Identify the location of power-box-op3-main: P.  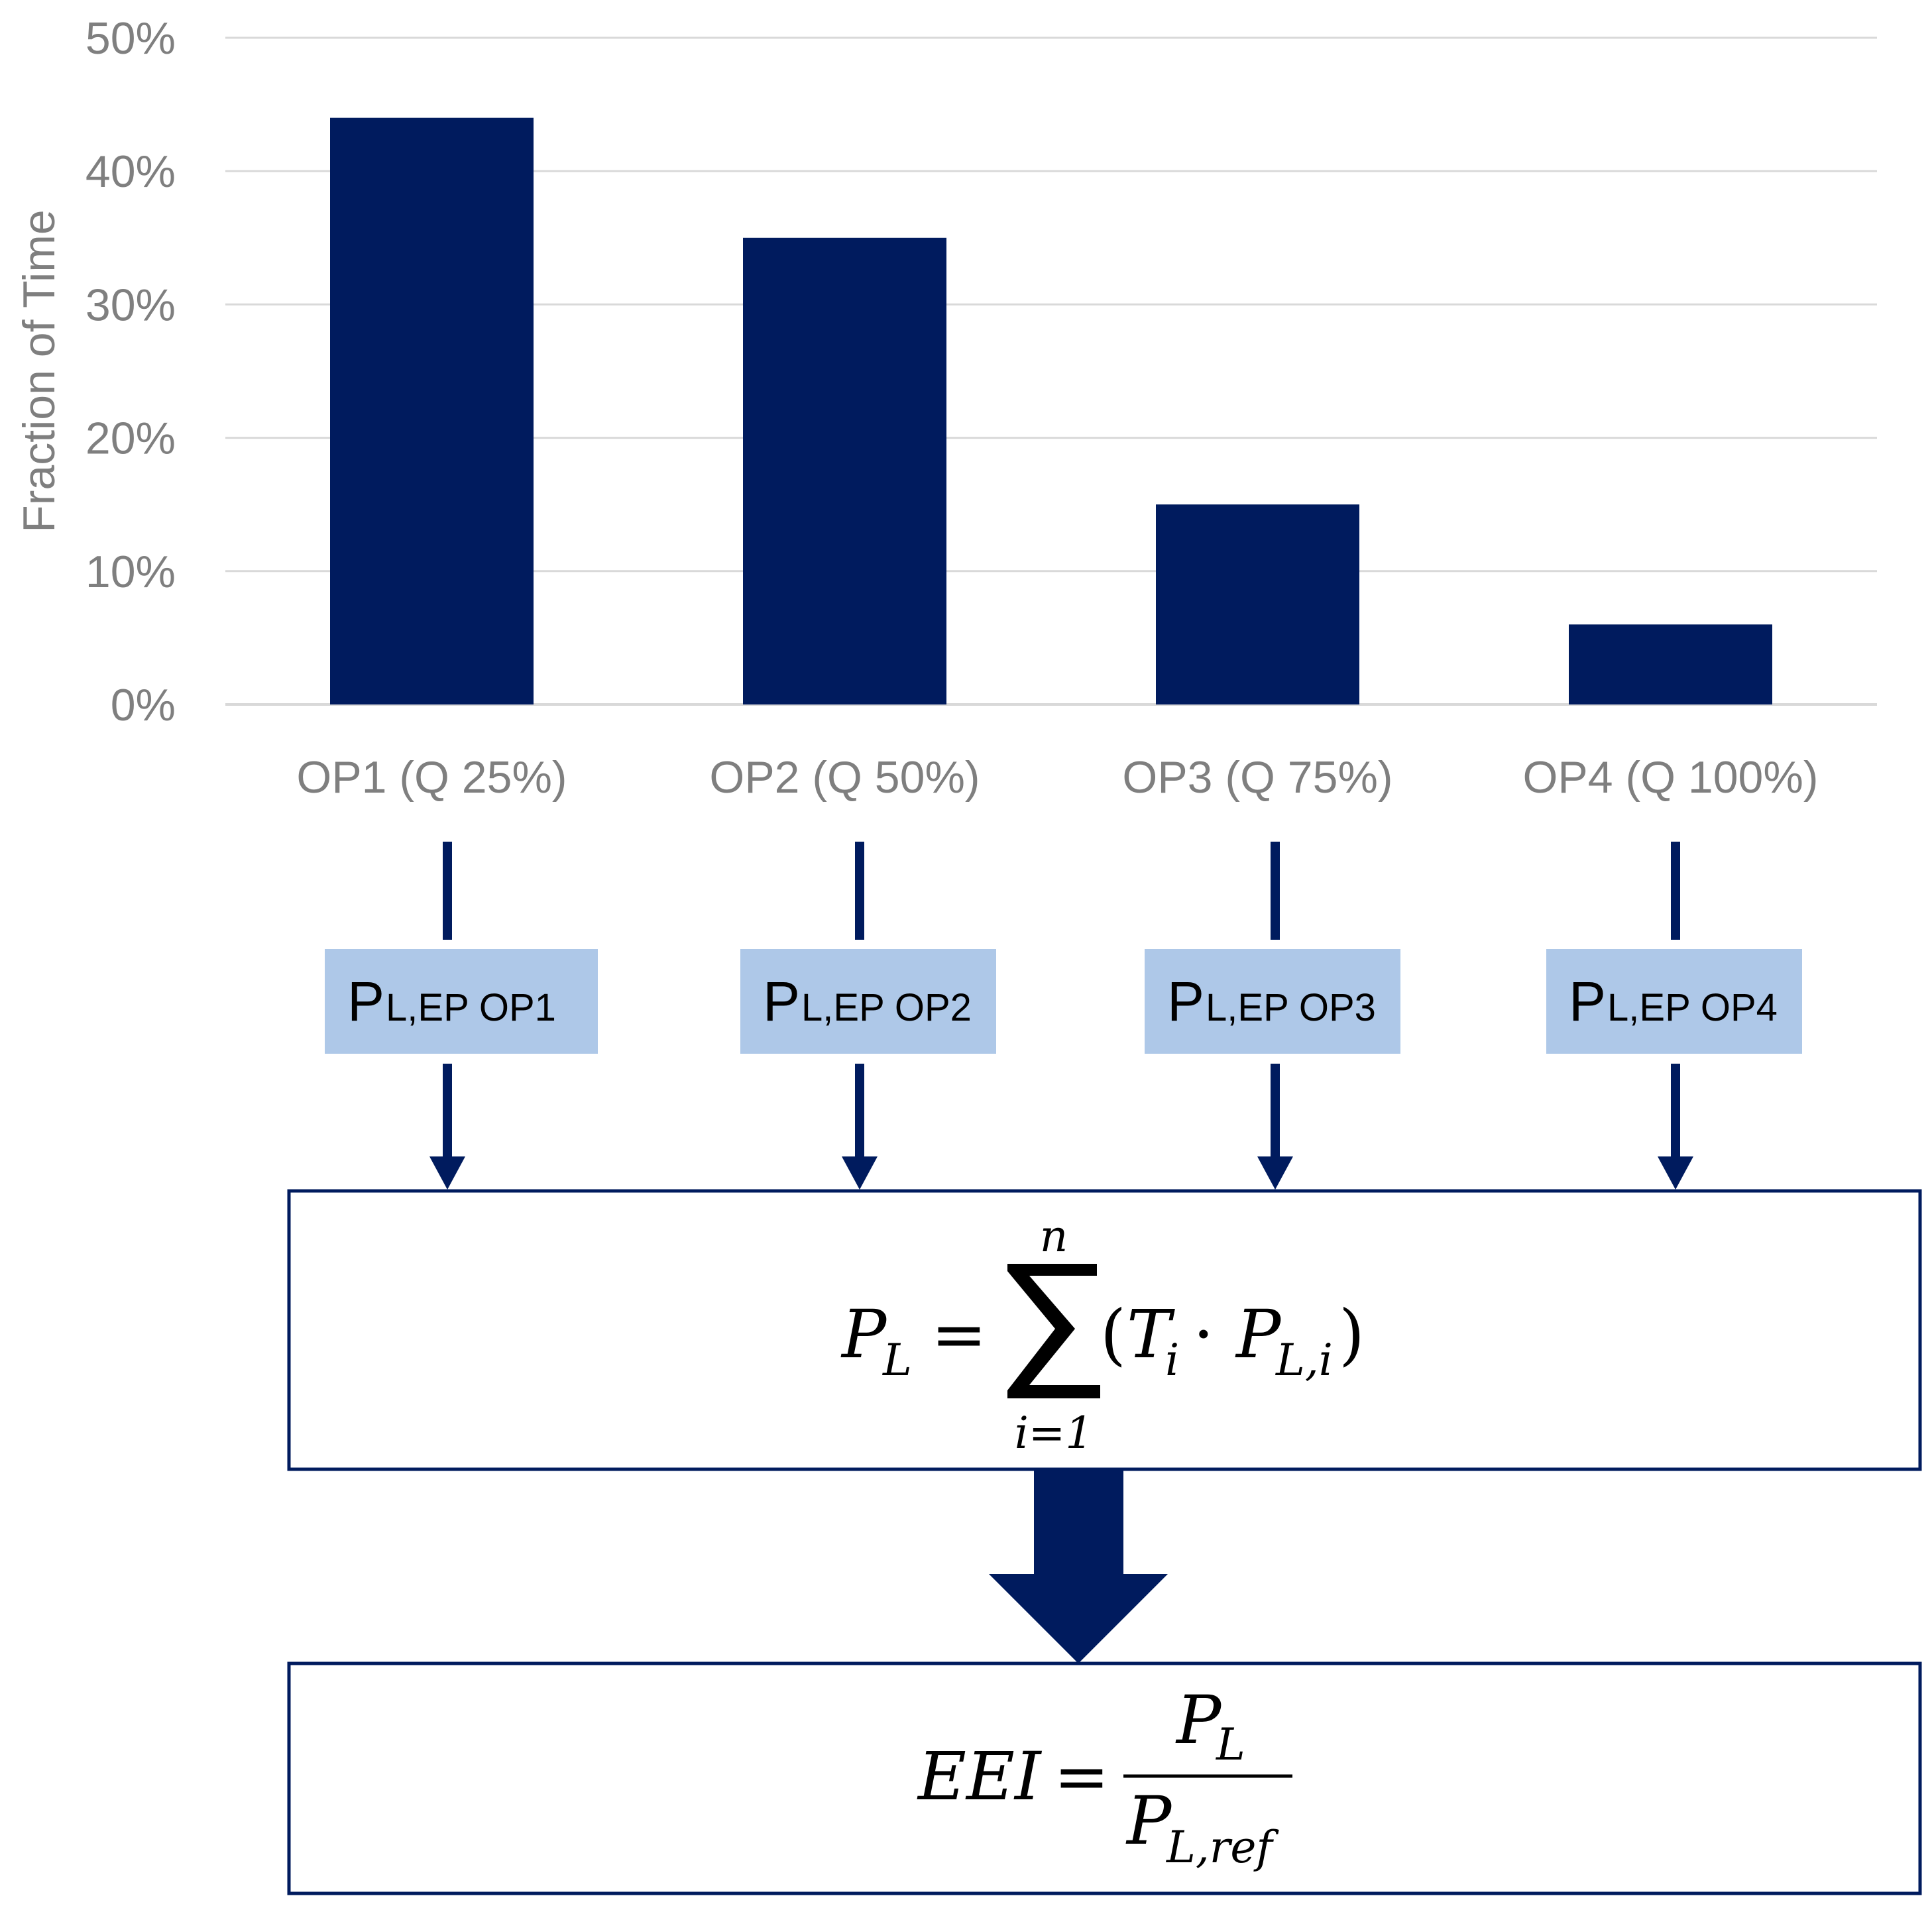
(1185, 1001).